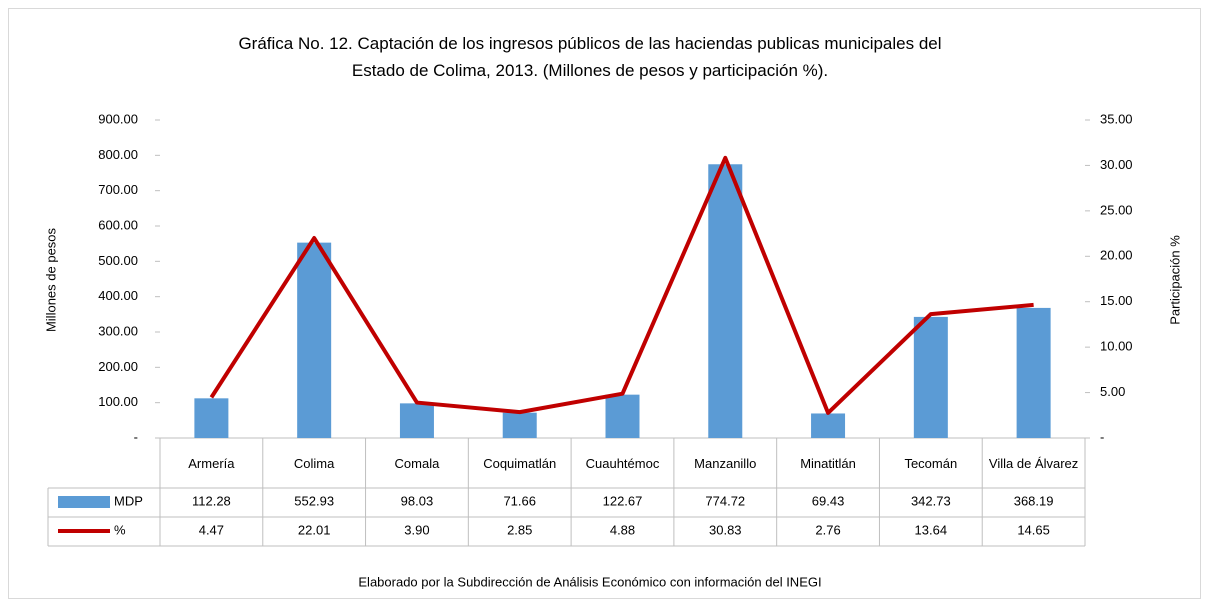 Image resolution: width=1210 pixels, height=608 pixels. I want to click on y-tick-label: 600.00, so click(118, 224).